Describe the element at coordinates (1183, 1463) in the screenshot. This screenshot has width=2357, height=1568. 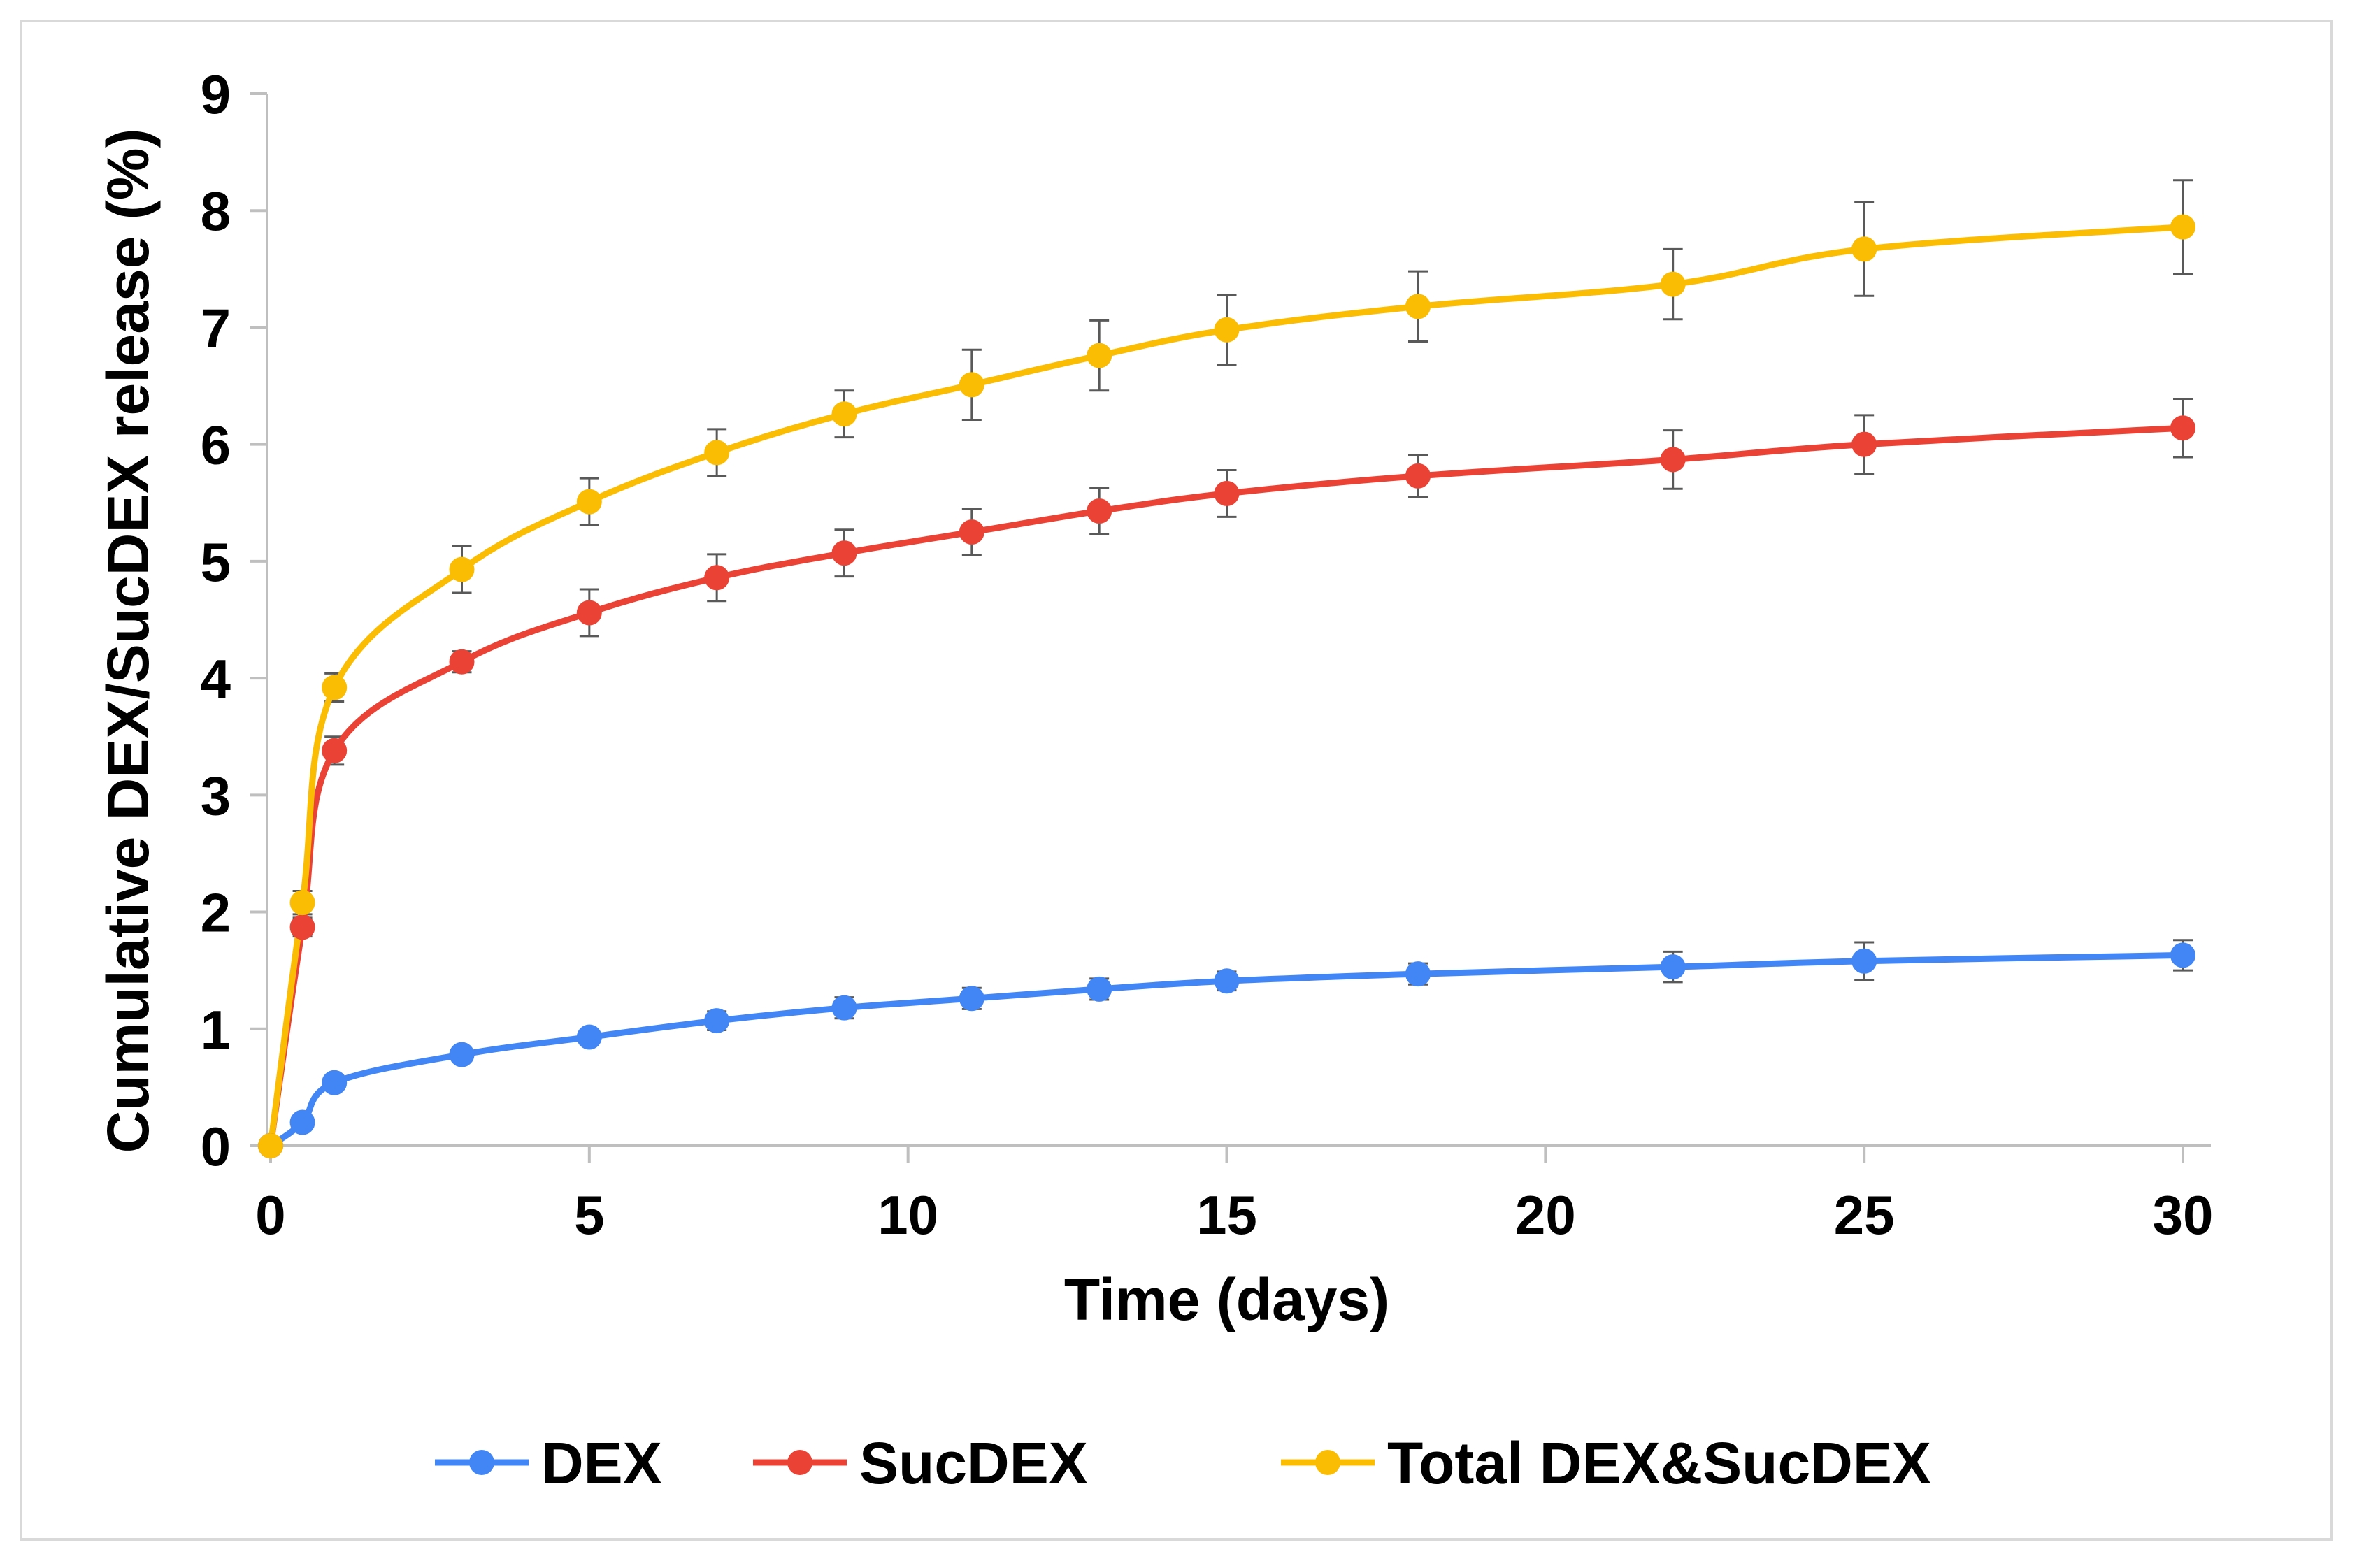
I see `legend: DEX SucDEX Total DEX&SucDEX` at that location.